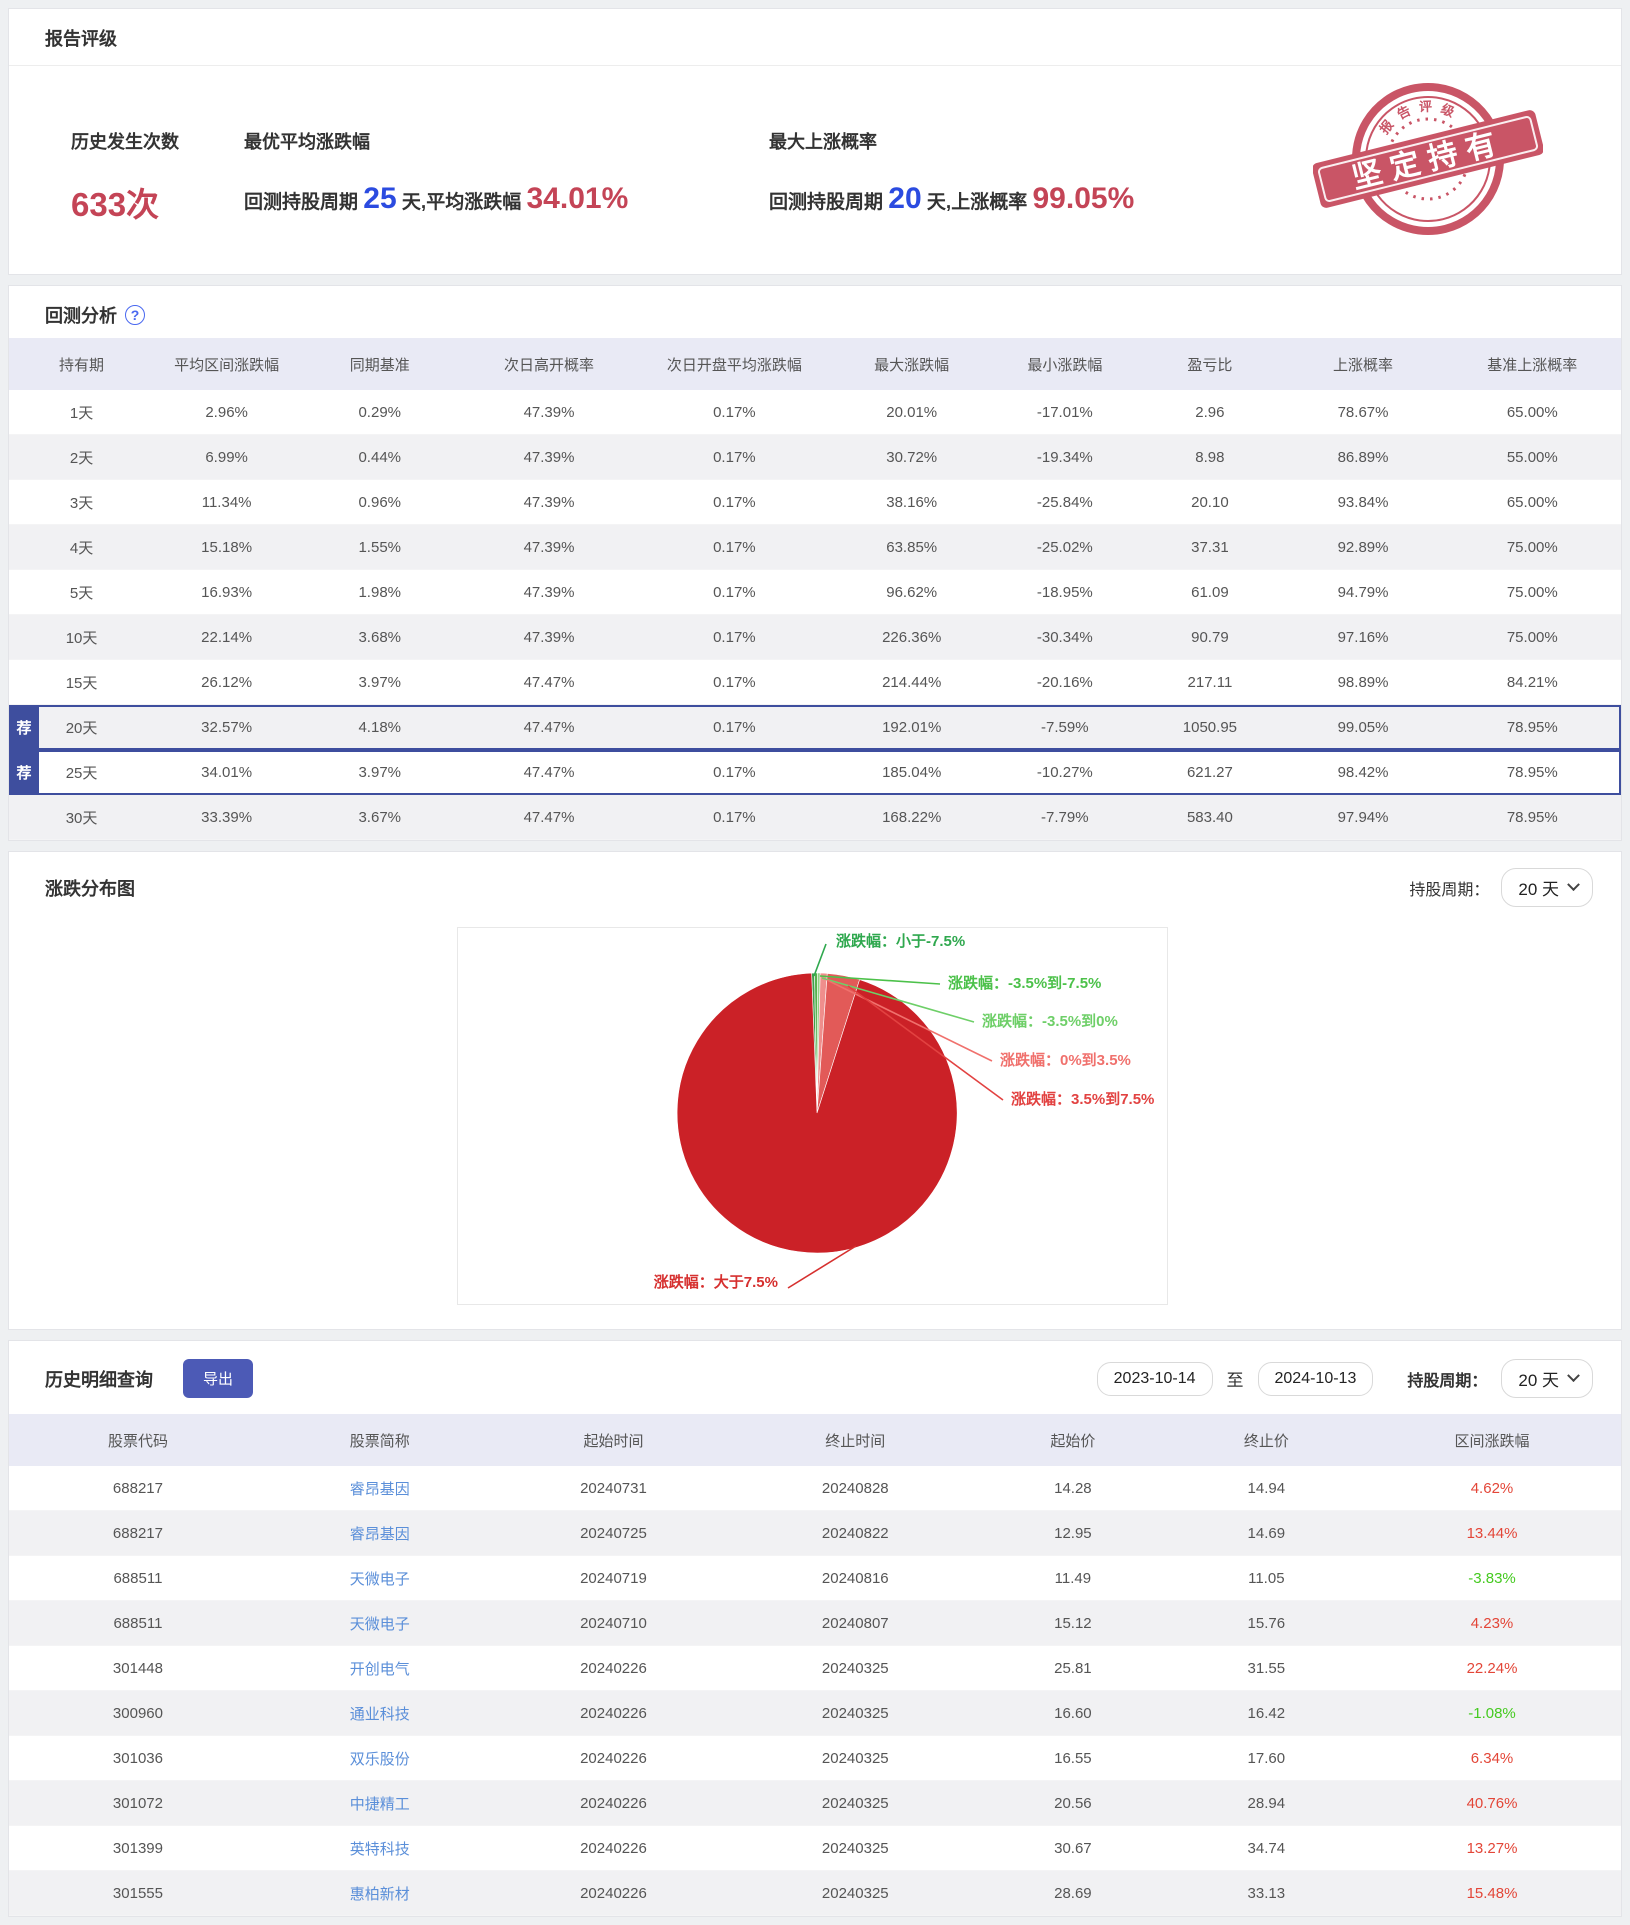 Image resolution: width=1630 pixels, height=1925 pixels. What do you see at coordinates (1266, 1623) in the screenshot?
I see `end-price-cell: 15.76` at bounding box center [1266, 1623].